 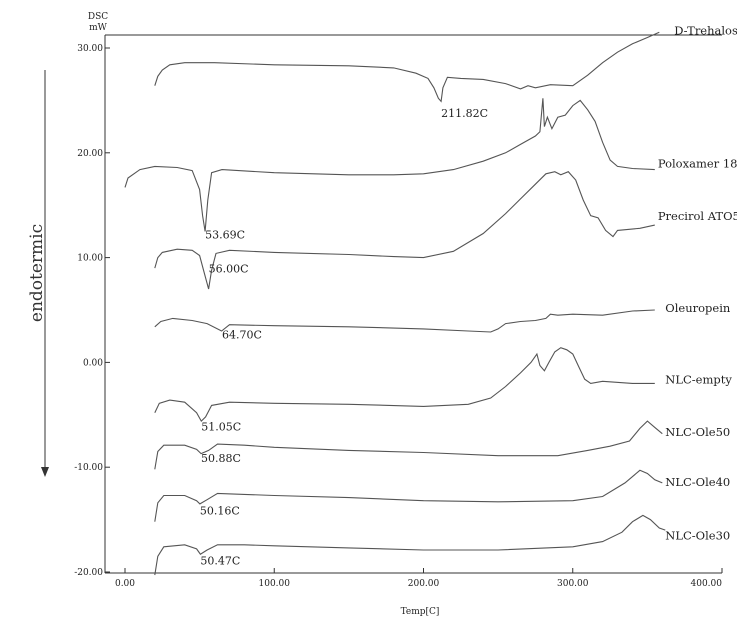 I want to click on side-annotation: endotermic, so click(x=38, y=273).